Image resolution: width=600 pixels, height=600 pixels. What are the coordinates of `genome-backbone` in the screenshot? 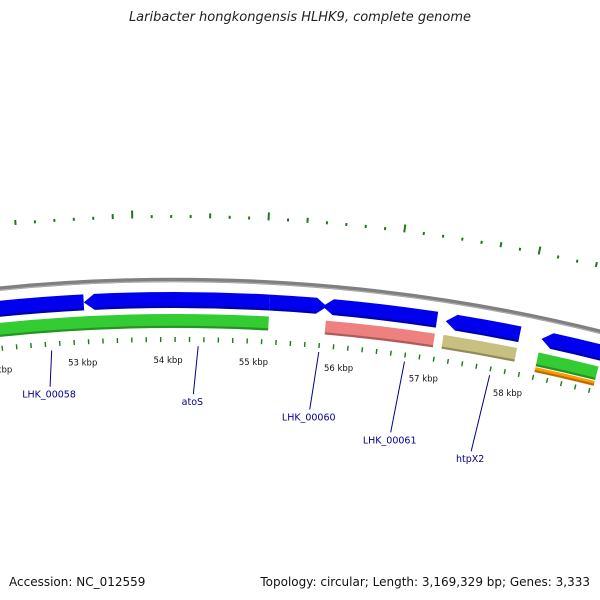 It's located at (300, 306).